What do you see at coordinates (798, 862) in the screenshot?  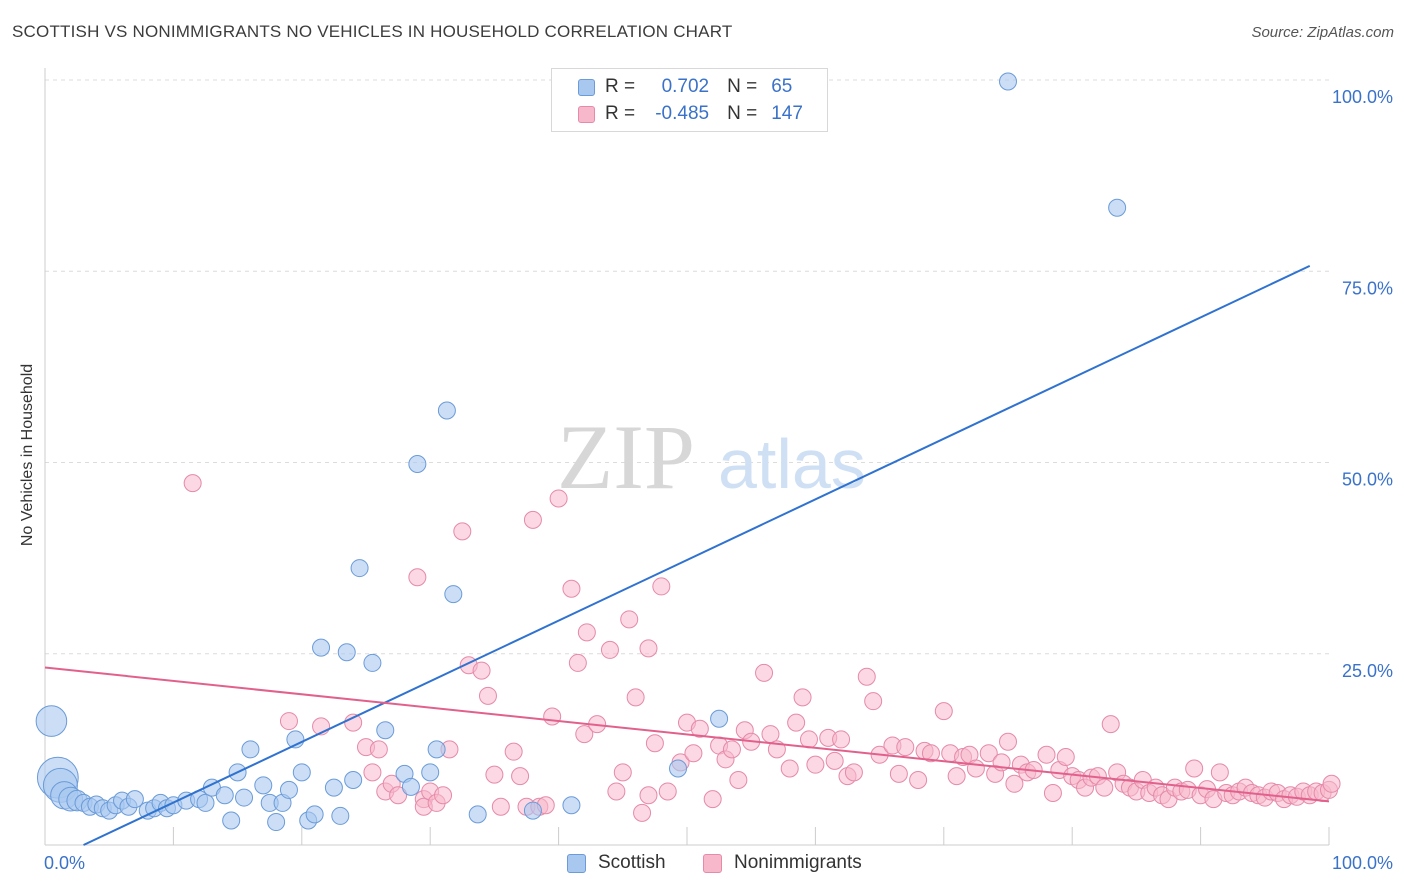 I see `legend-label-nonimmigrants: Nonimmigrants` at bounding box center [798, 862].